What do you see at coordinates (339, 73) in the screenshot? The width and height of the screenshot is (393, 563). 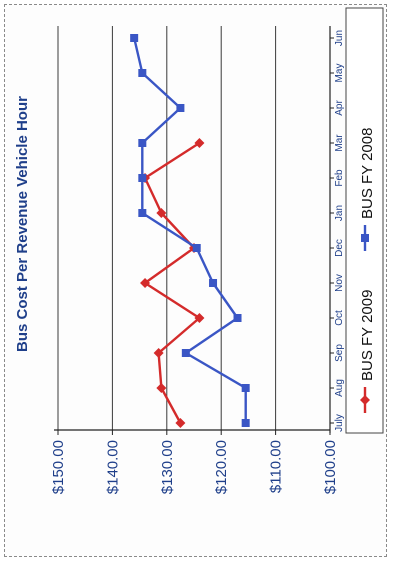 I see `category-tick-label-10: May` at bounding box center [339, 73].